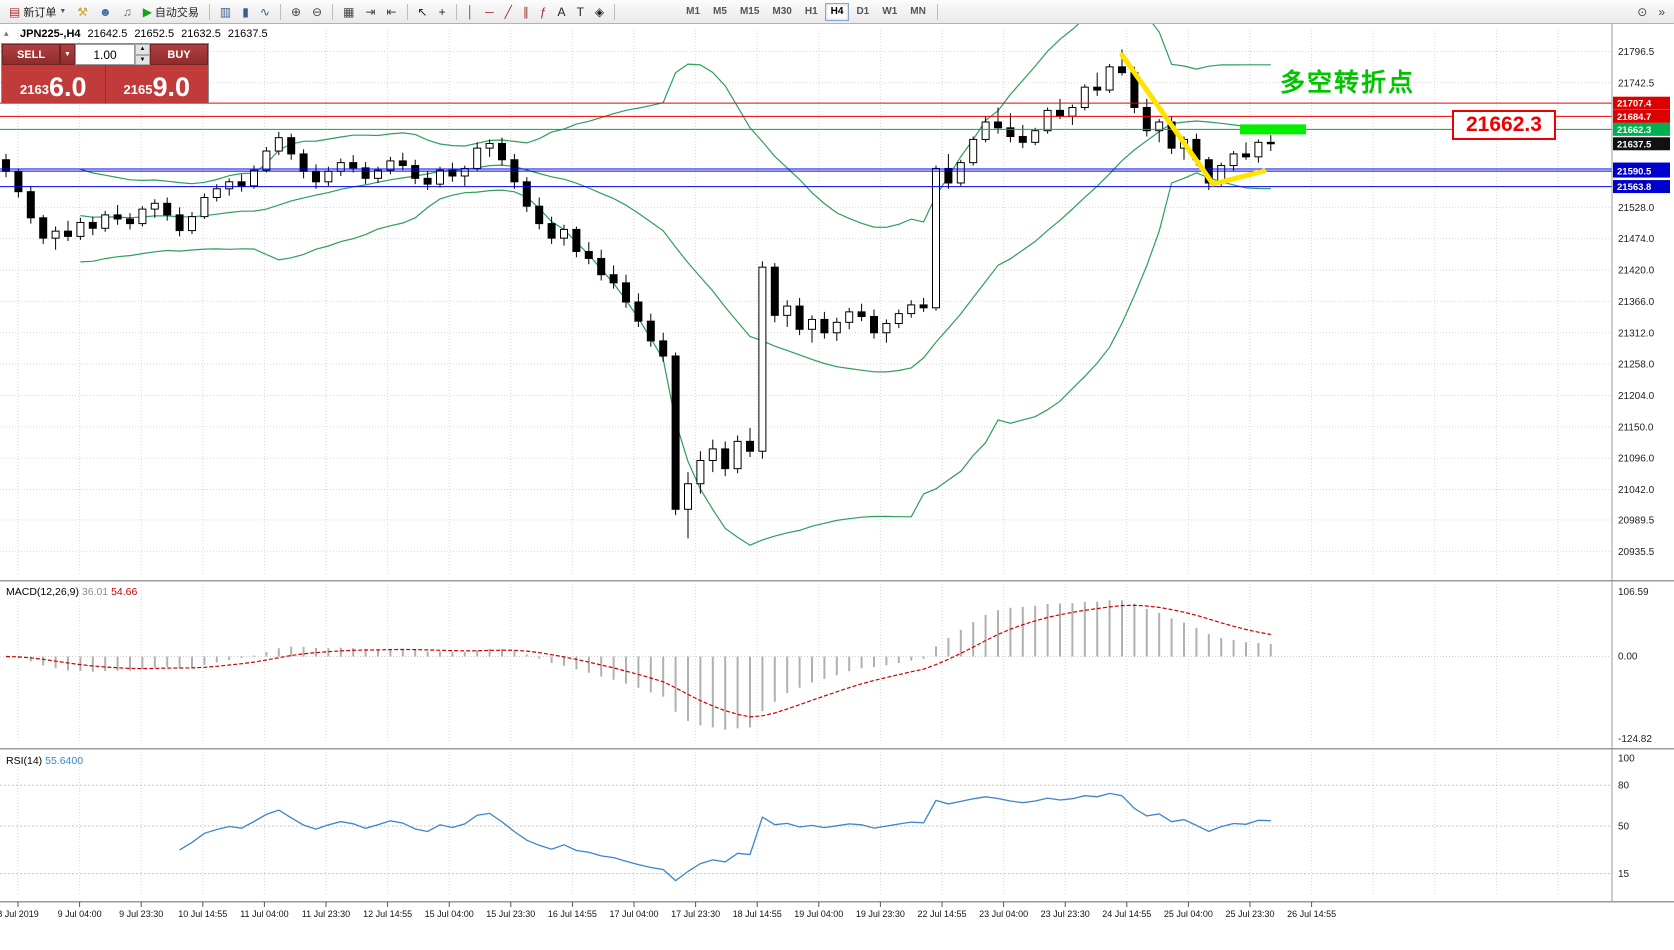 The width and height of the screenshot is (1674, 950). I want to click on horizontal-line-button: ─, so click(489, 12).